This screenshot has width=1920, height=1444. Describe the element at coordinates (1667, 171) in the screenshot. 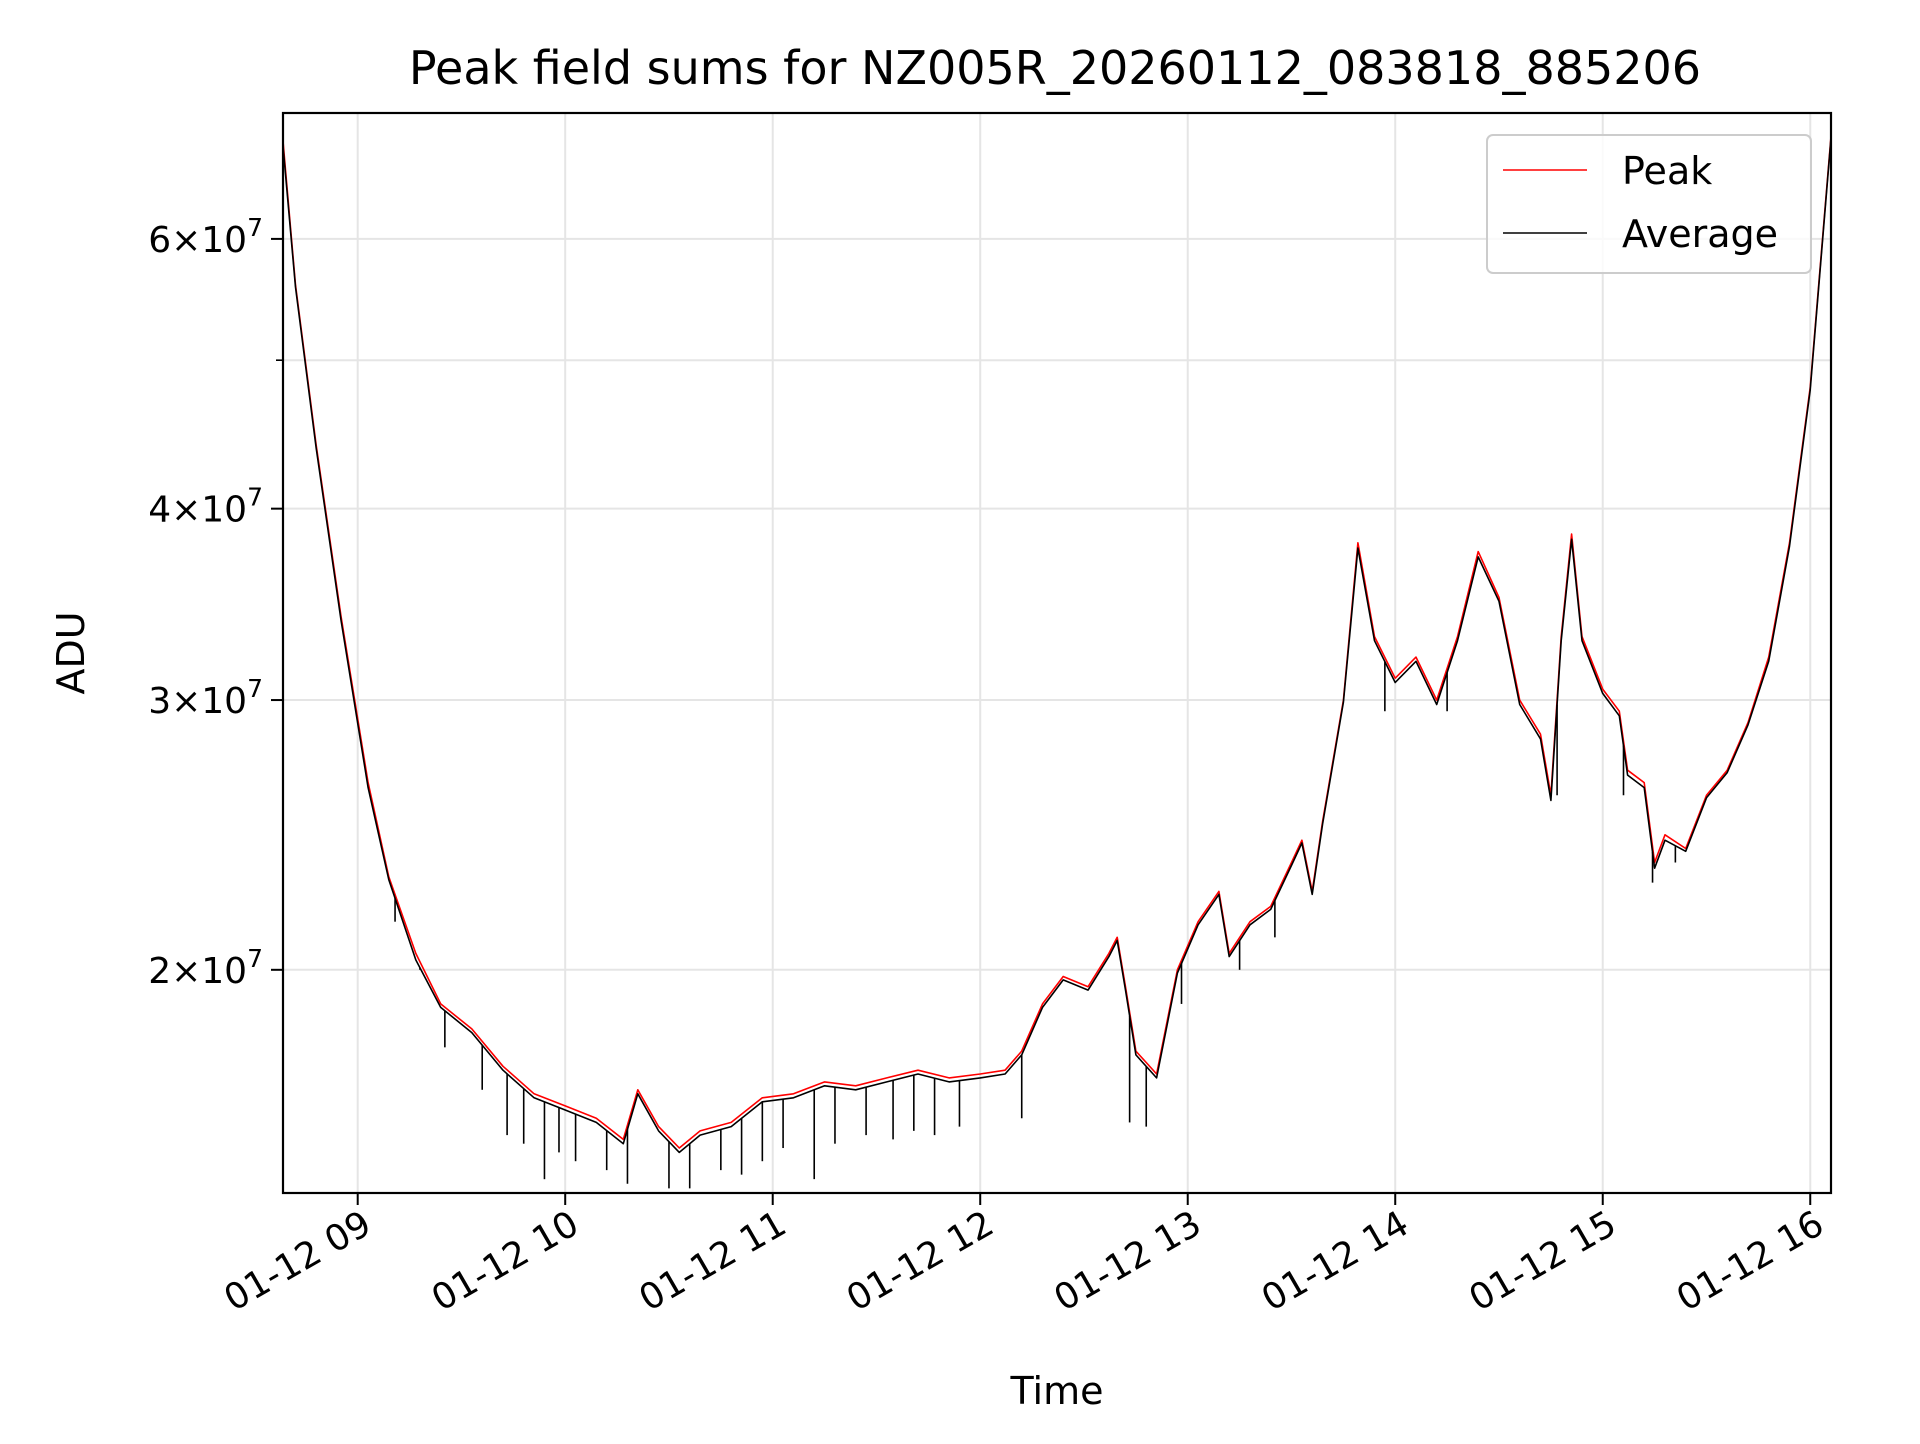

I see `legend-peak-label: Peak` at that location.